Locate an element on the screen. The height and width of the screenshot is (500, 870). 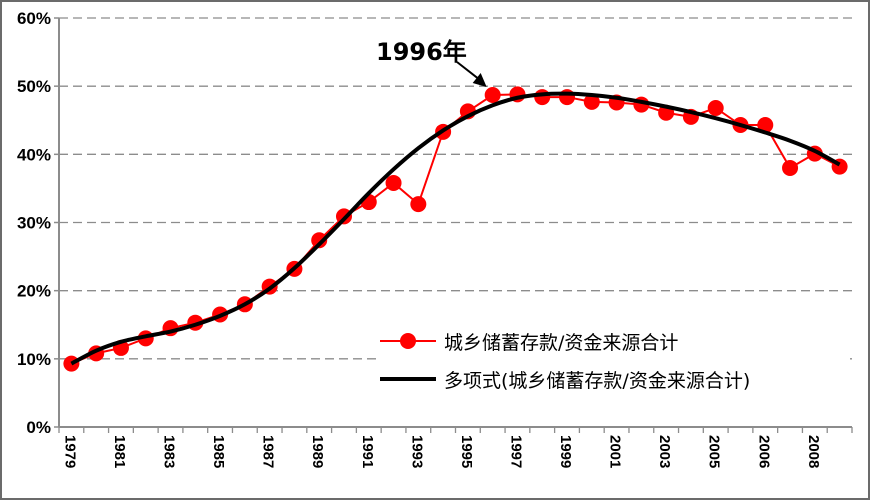
y-tick-label: 60% is located at coordinates (34, 18).